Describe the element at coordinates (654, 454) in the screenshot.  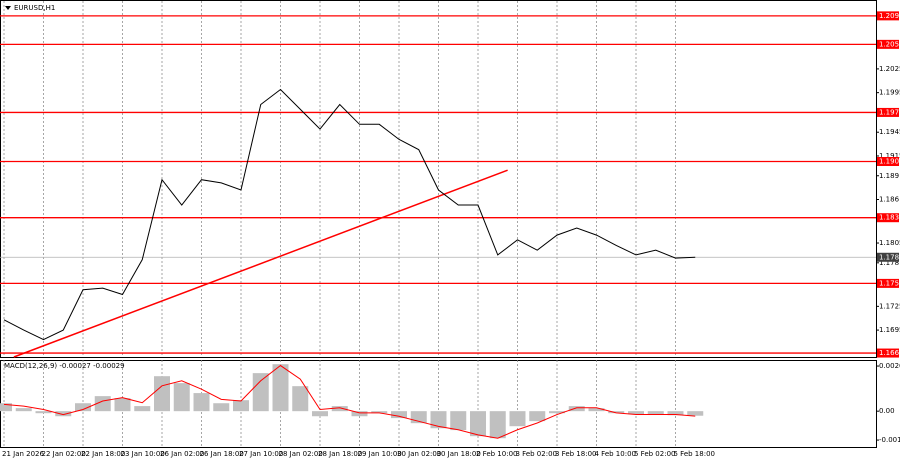
I see `x-tick-label: 5 Feb 02:00` at that location.